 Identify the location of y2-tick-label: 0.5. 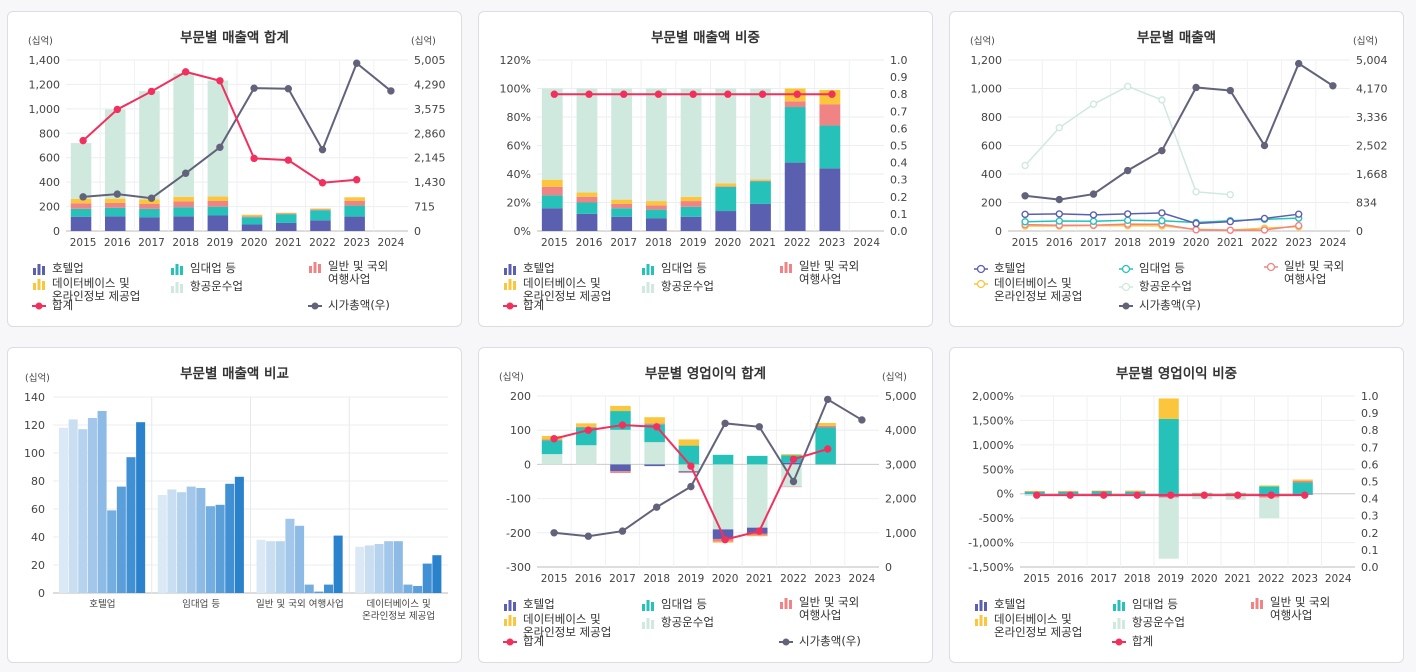
(1370, 482).